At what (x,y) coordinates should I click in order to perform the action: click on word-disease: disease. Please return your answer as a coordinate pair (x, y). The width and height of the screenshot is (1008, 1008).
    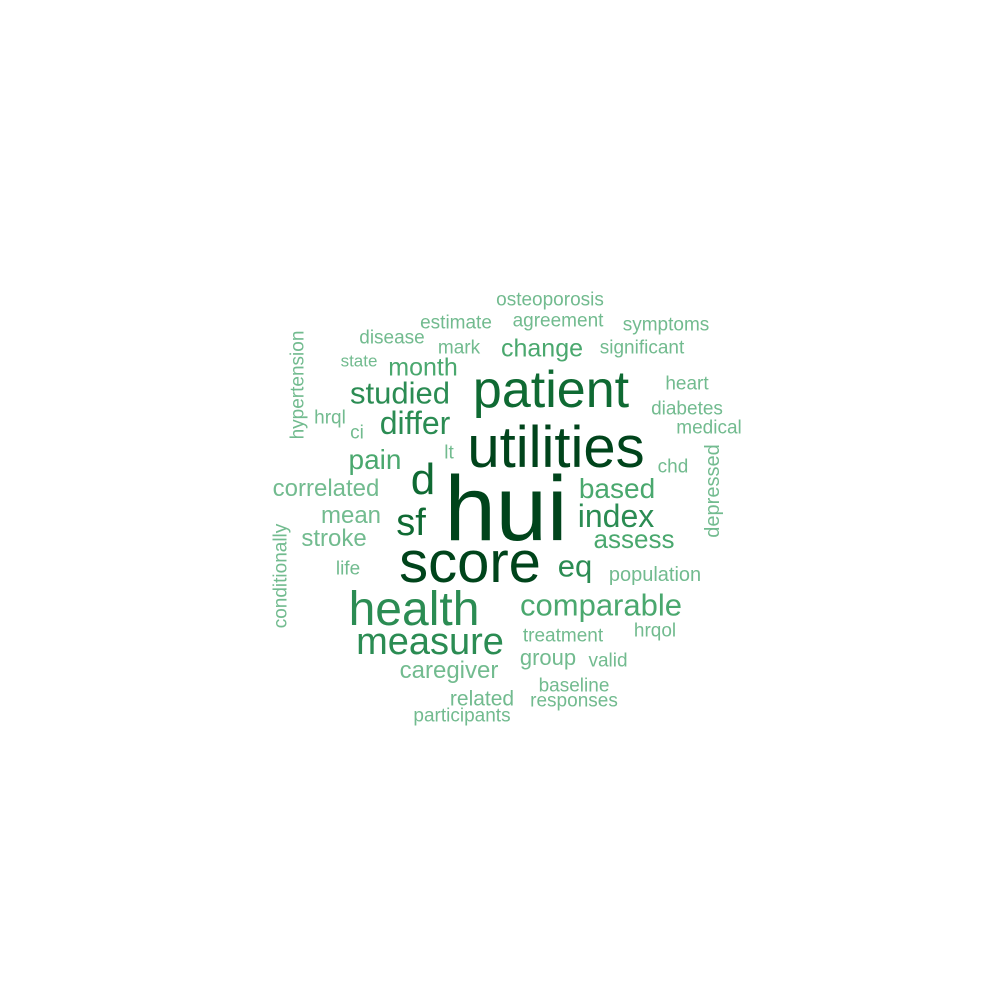
    Looking at the image, I should click on (392, 338).